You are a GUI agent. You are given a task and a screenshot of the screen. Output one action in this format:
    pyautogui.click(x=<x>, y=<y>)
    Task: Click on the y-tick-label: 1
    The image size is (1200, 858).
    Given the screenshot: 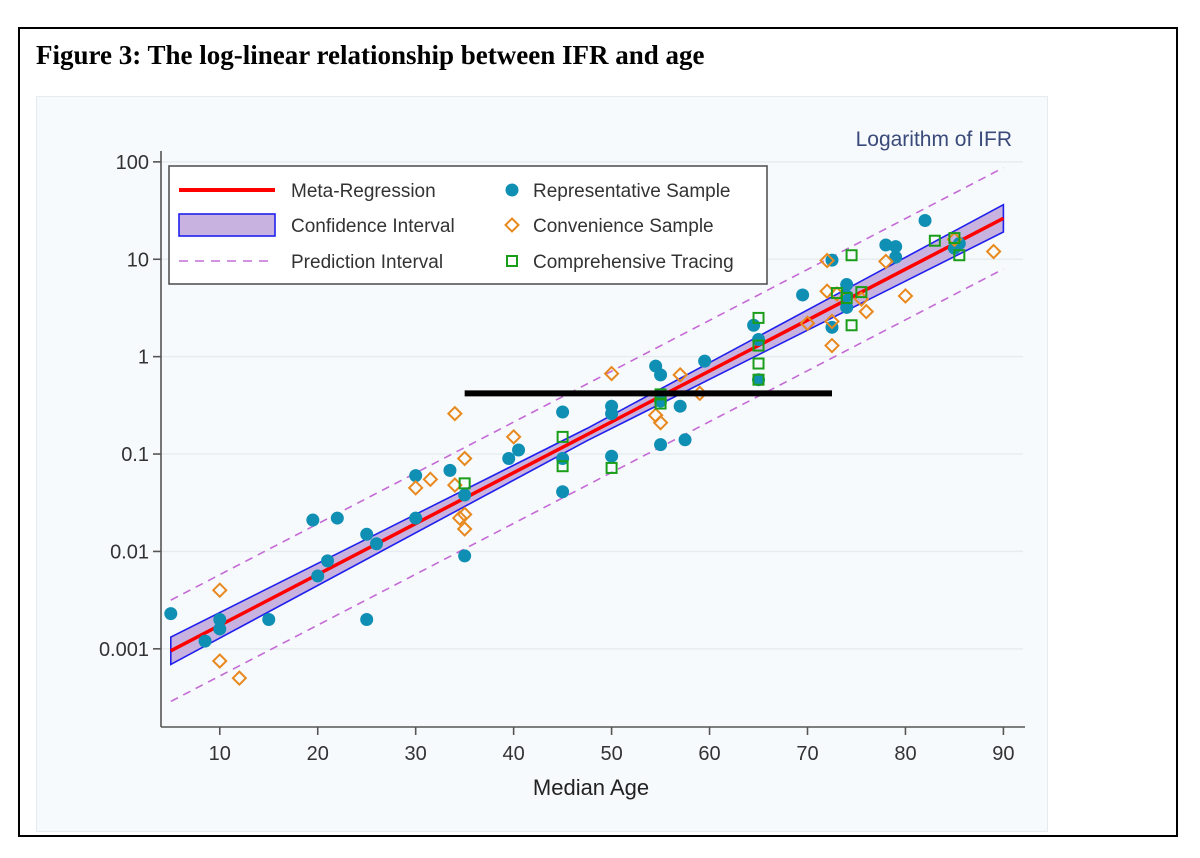 What is the action you would take?
    pyautogui.click(x=143, y=358)
    